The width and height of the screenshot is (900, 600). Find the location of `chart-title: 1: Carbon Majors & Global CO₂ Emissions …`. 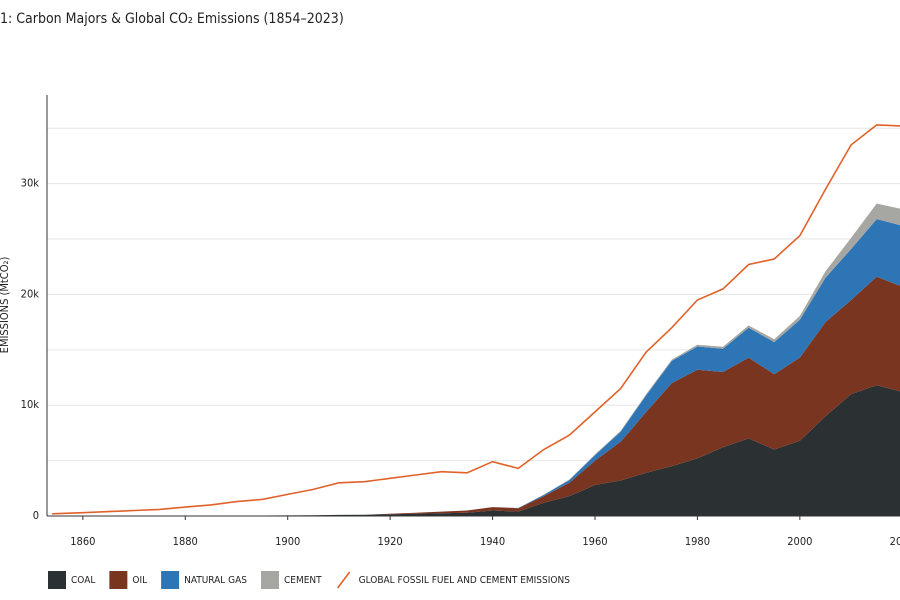

chart-title: 1: Carbon Majors & Global CO₂ Emissions … is located at coordinates (172, 19).